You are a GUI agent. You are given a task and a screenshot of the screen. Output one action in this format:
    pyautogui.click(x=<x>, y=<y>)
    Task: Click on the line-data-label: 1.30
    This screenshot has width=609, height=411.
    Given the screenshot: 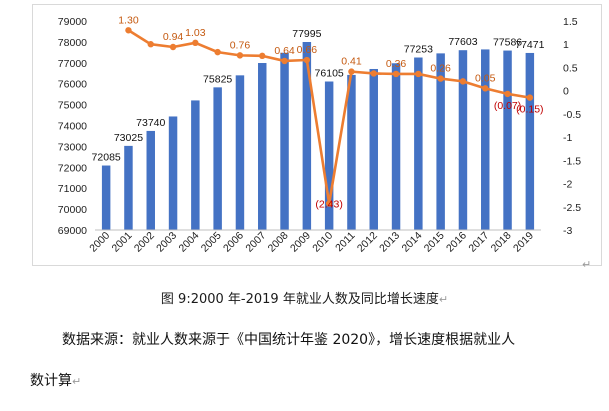 What is the action you would take?
    pyautogui.click(x=128, y=20)
    